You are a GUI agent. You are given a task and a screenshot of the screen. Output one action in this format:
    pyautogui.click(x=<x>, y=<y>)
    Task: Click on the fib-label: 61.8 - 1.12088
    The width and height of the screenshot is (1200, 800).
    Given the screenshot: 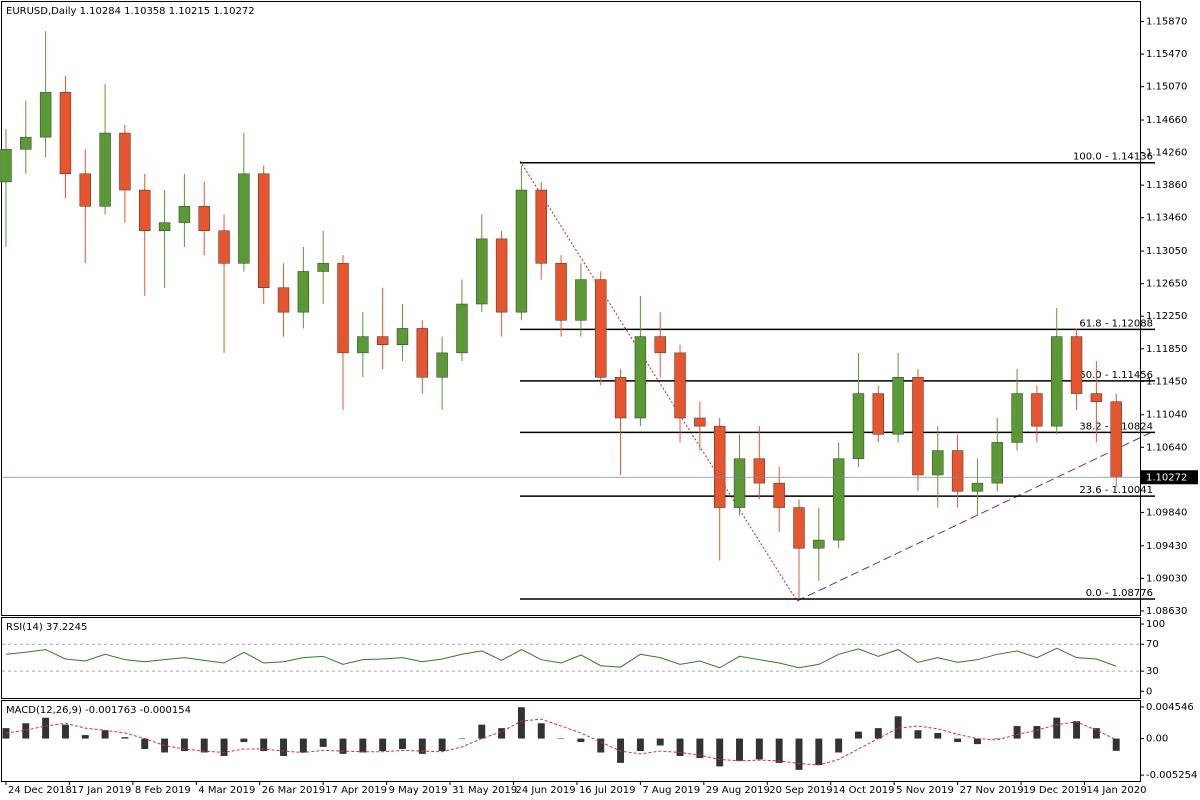 What is the action you would take?
    pyautogui.click(x=1116, y=323)
    